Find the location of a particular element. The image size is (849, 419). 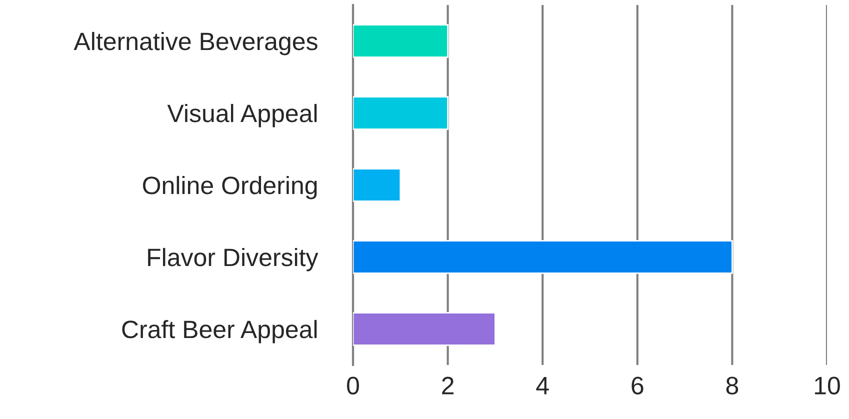

y-tick-label: Craft Beer Appeal is located at coordinates (219, 332).